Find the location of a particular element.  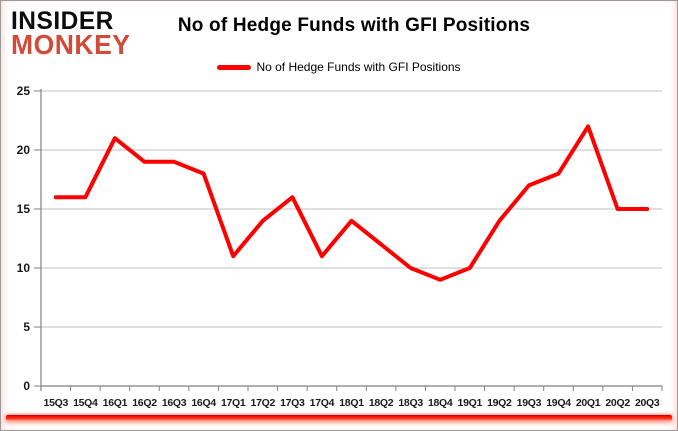

logo-text-insider: INSIDER is located at coordinates (62, 21).